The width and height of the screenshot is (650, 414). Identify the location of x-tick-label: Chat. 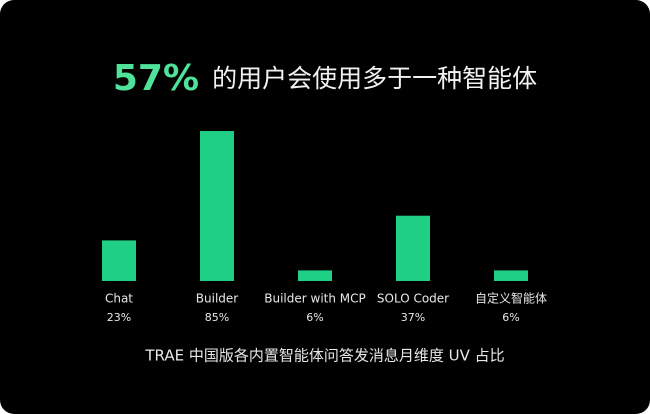
(119, 299).